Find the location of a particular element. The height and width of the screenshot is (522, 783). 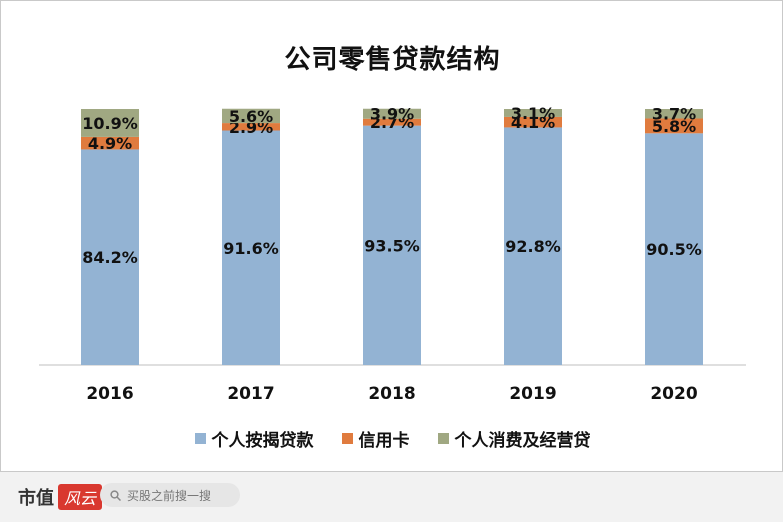

legend-item-consumer-loan: 个人消费及经营贷 is located at coordinates (514, 438).